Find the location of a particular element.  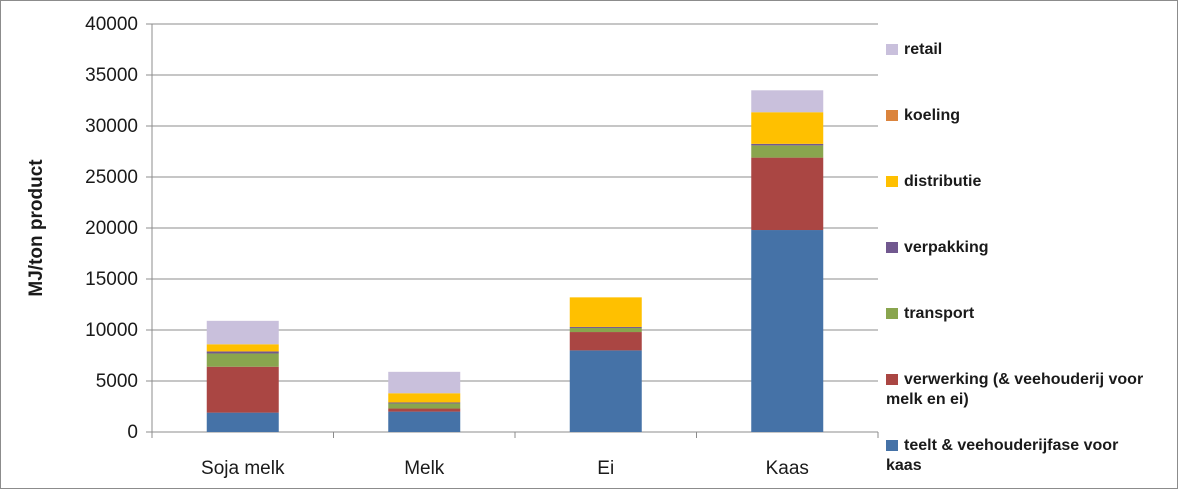

y-tick-label: 25000 is located at coordinates (111, 177).